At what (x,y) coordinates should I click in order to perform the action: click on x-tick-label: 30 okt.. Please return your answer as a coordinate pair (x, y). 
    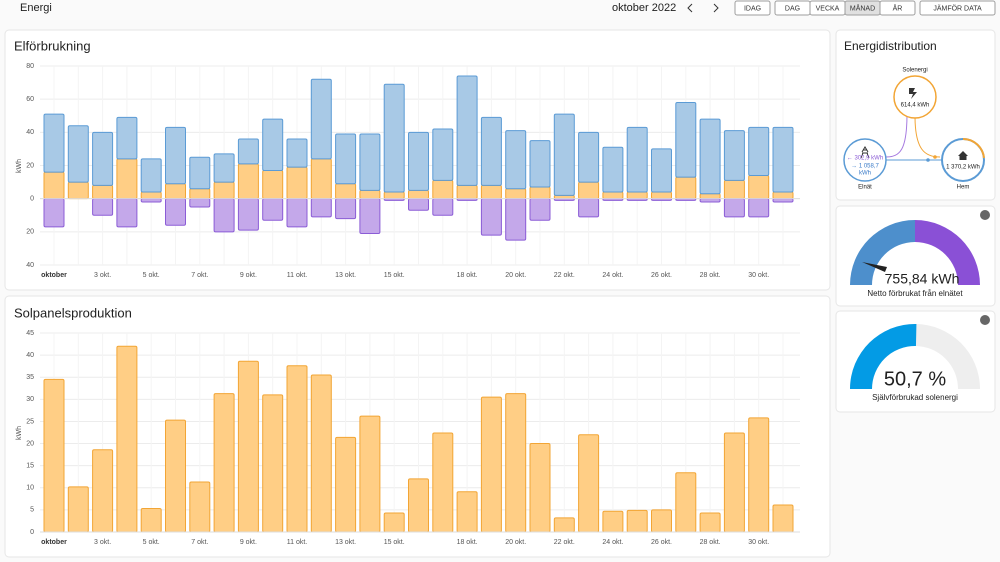
    Looking at the image, I should click on (758, 542).